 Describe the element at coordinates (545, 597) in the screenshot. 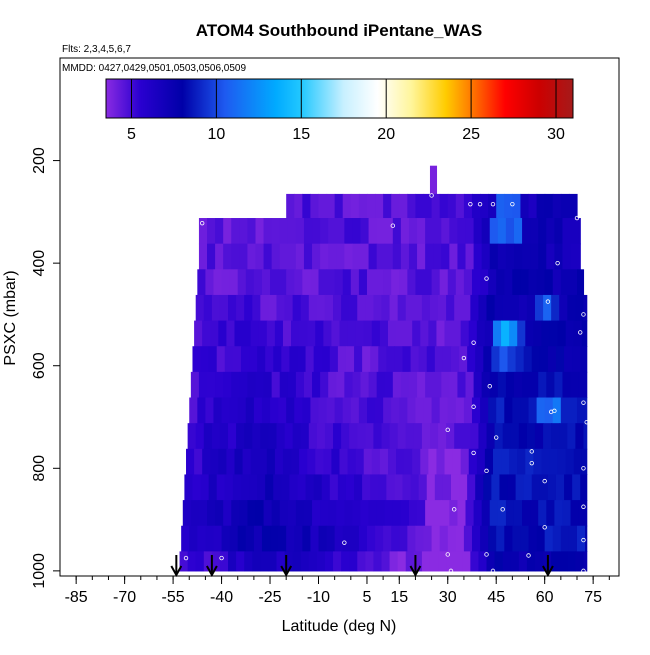

I see `x-tick-label-60: 60` at that location.